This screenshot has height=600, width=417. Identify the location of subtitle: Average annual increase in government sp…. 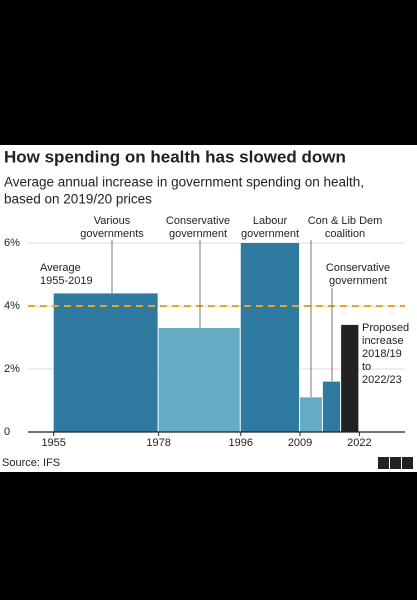
(184, 182).